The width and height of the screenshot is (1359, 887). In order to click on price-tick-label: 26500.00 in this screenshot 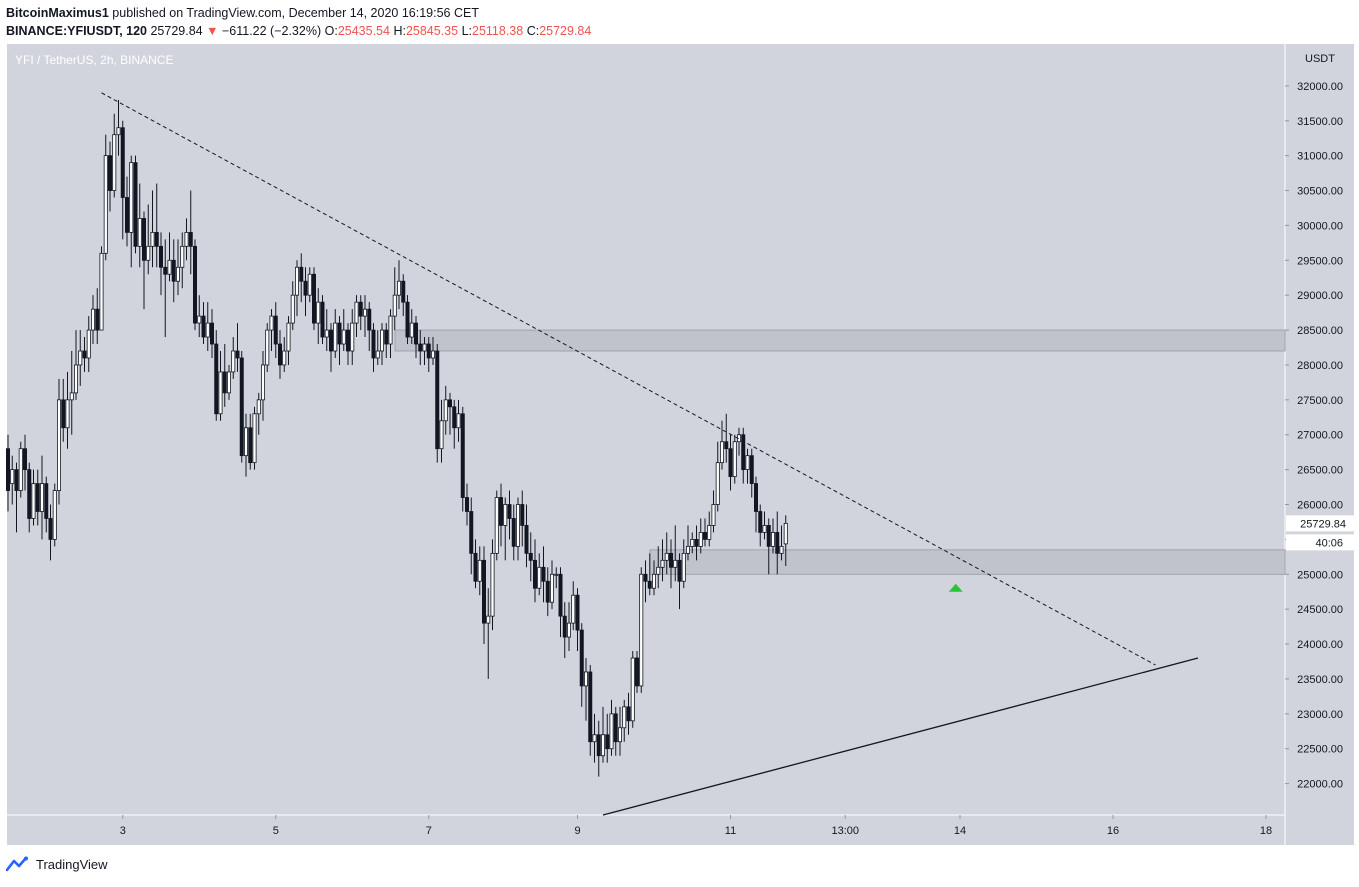, I will do `click(1320, 471)`.